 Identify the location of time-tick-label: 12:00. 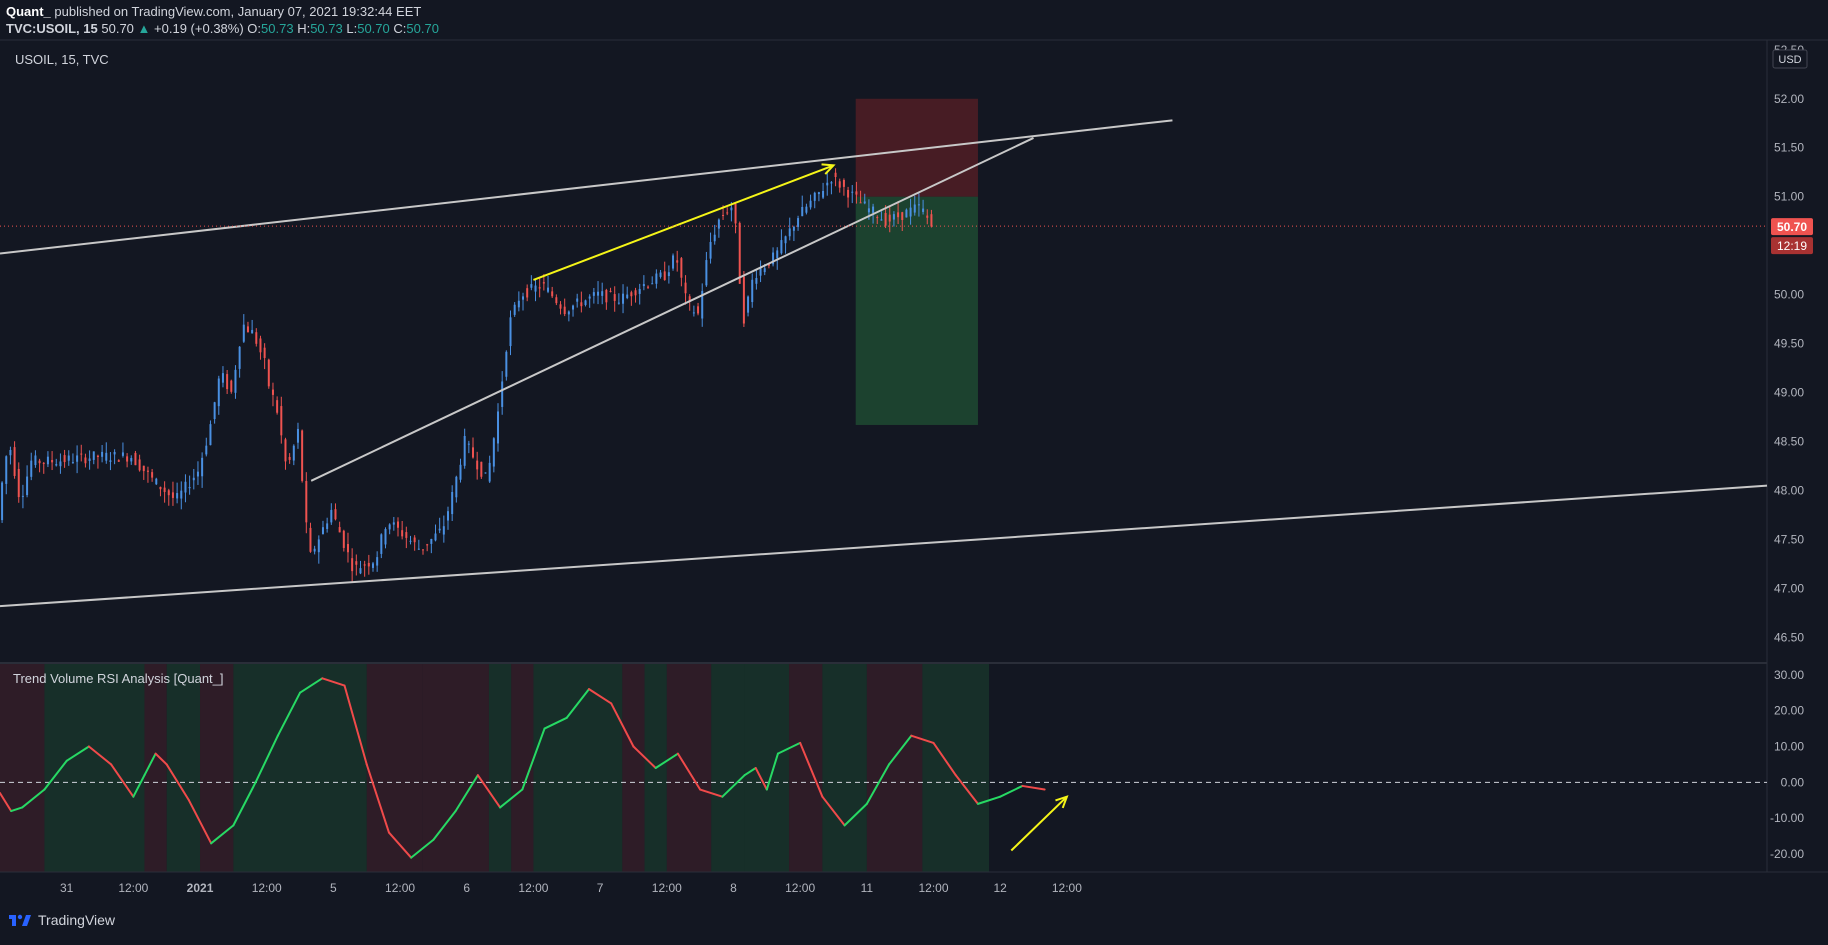
(400, 888).